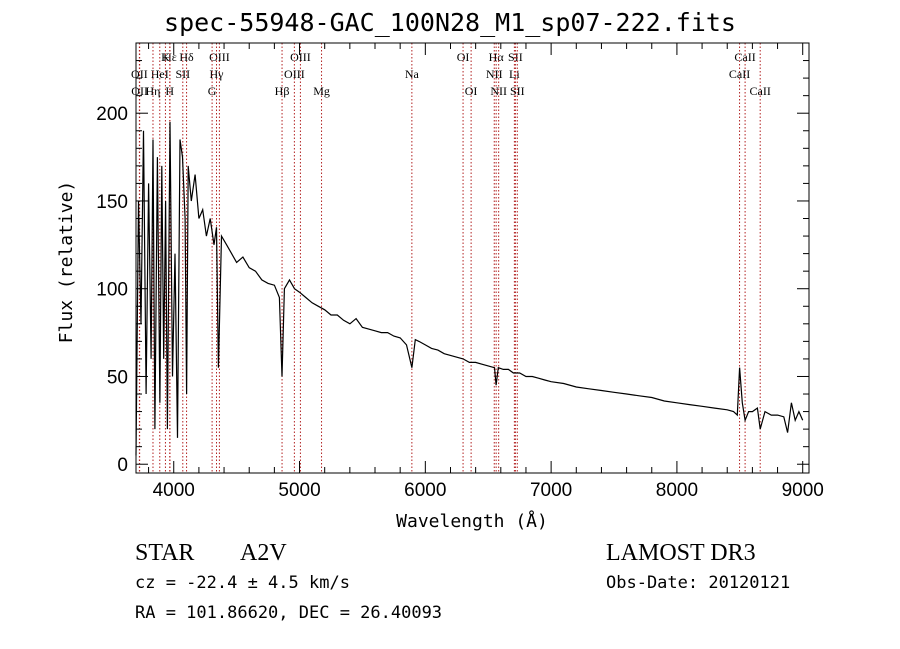 This screenshot has width=900, height=649. Describe the element at coordinates (803, 490) in the screenshot. I see `x-tick-label: 9000` at that location.